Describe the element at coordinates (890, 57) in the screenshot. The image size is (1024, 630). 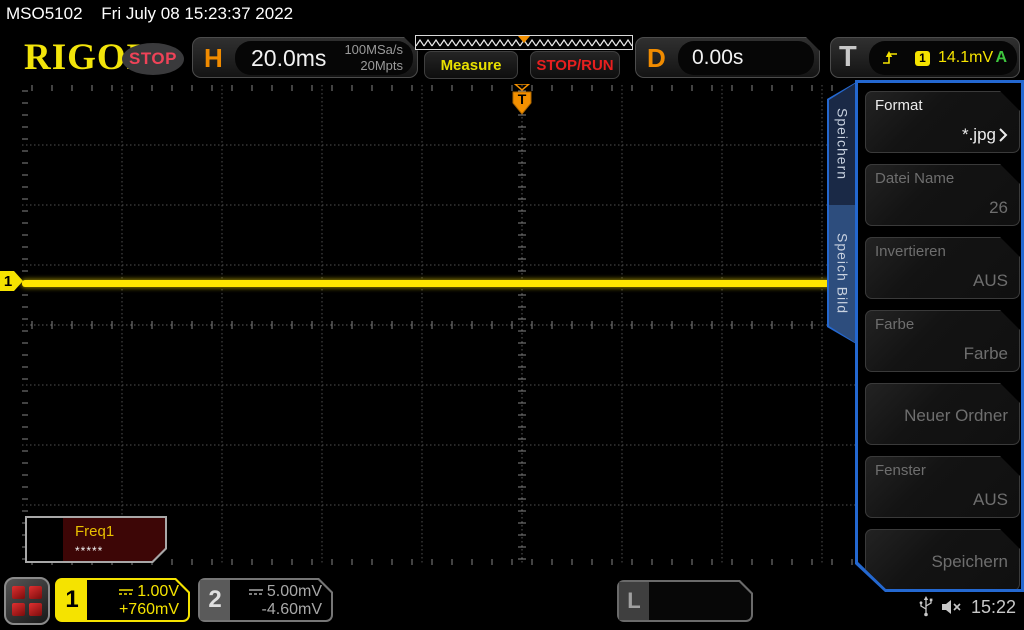
I see `rising-edge-icon` at that location.